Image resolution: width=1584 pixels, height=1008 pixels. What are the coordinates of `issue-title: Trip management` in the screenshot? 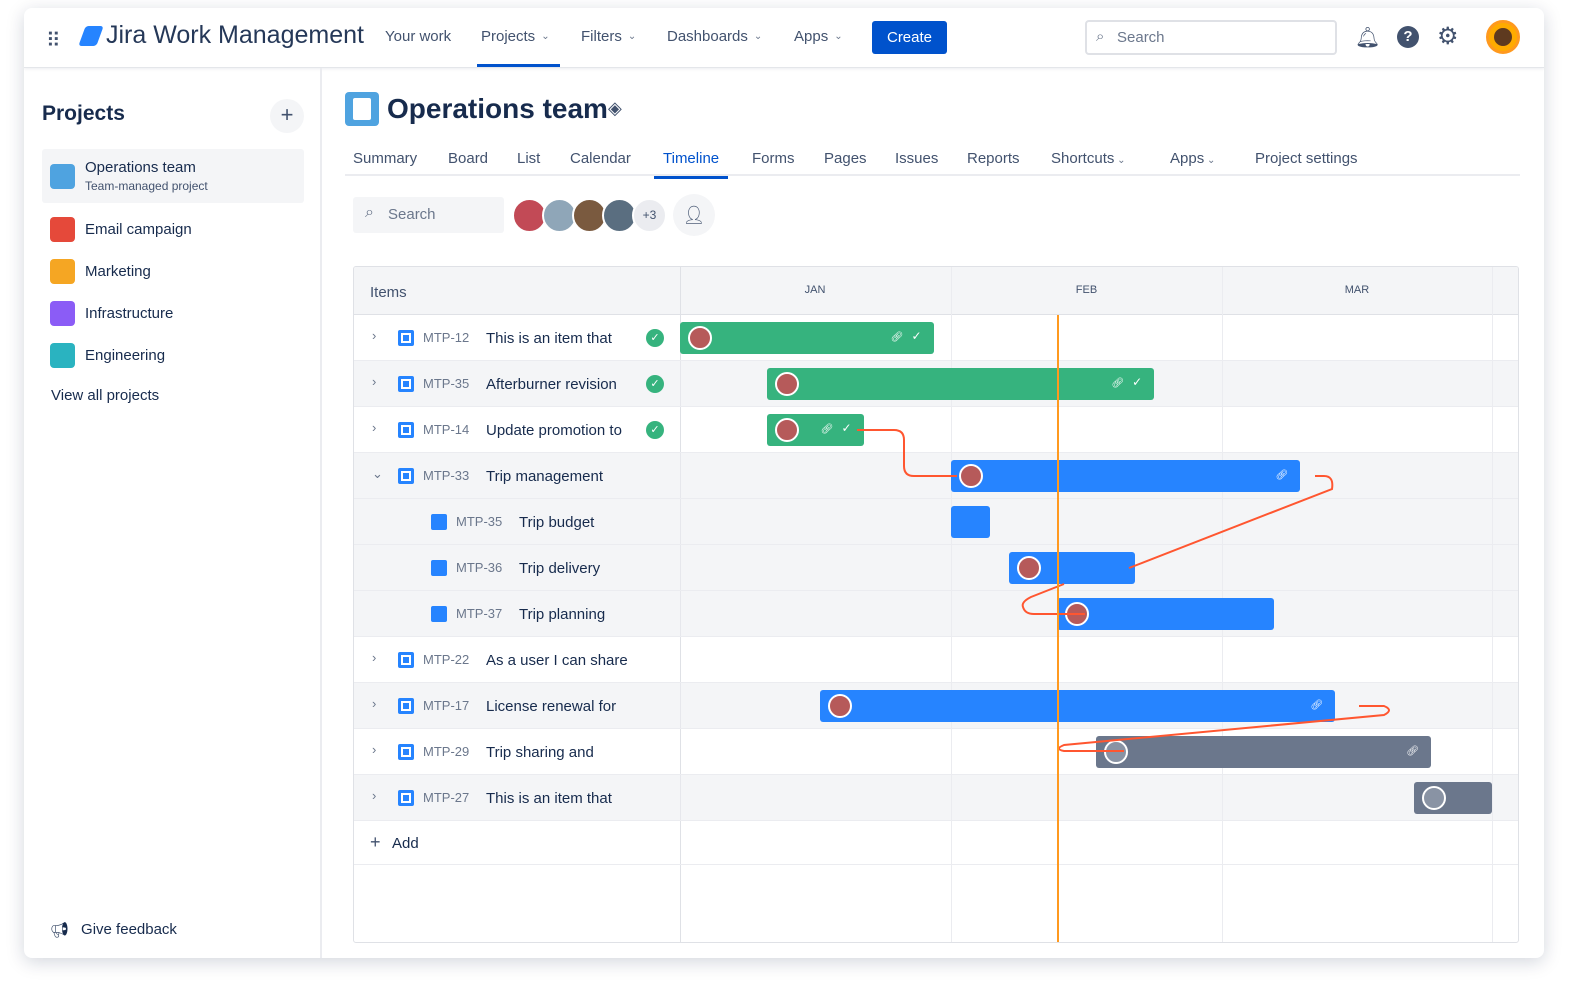 It's located at (544, 476).